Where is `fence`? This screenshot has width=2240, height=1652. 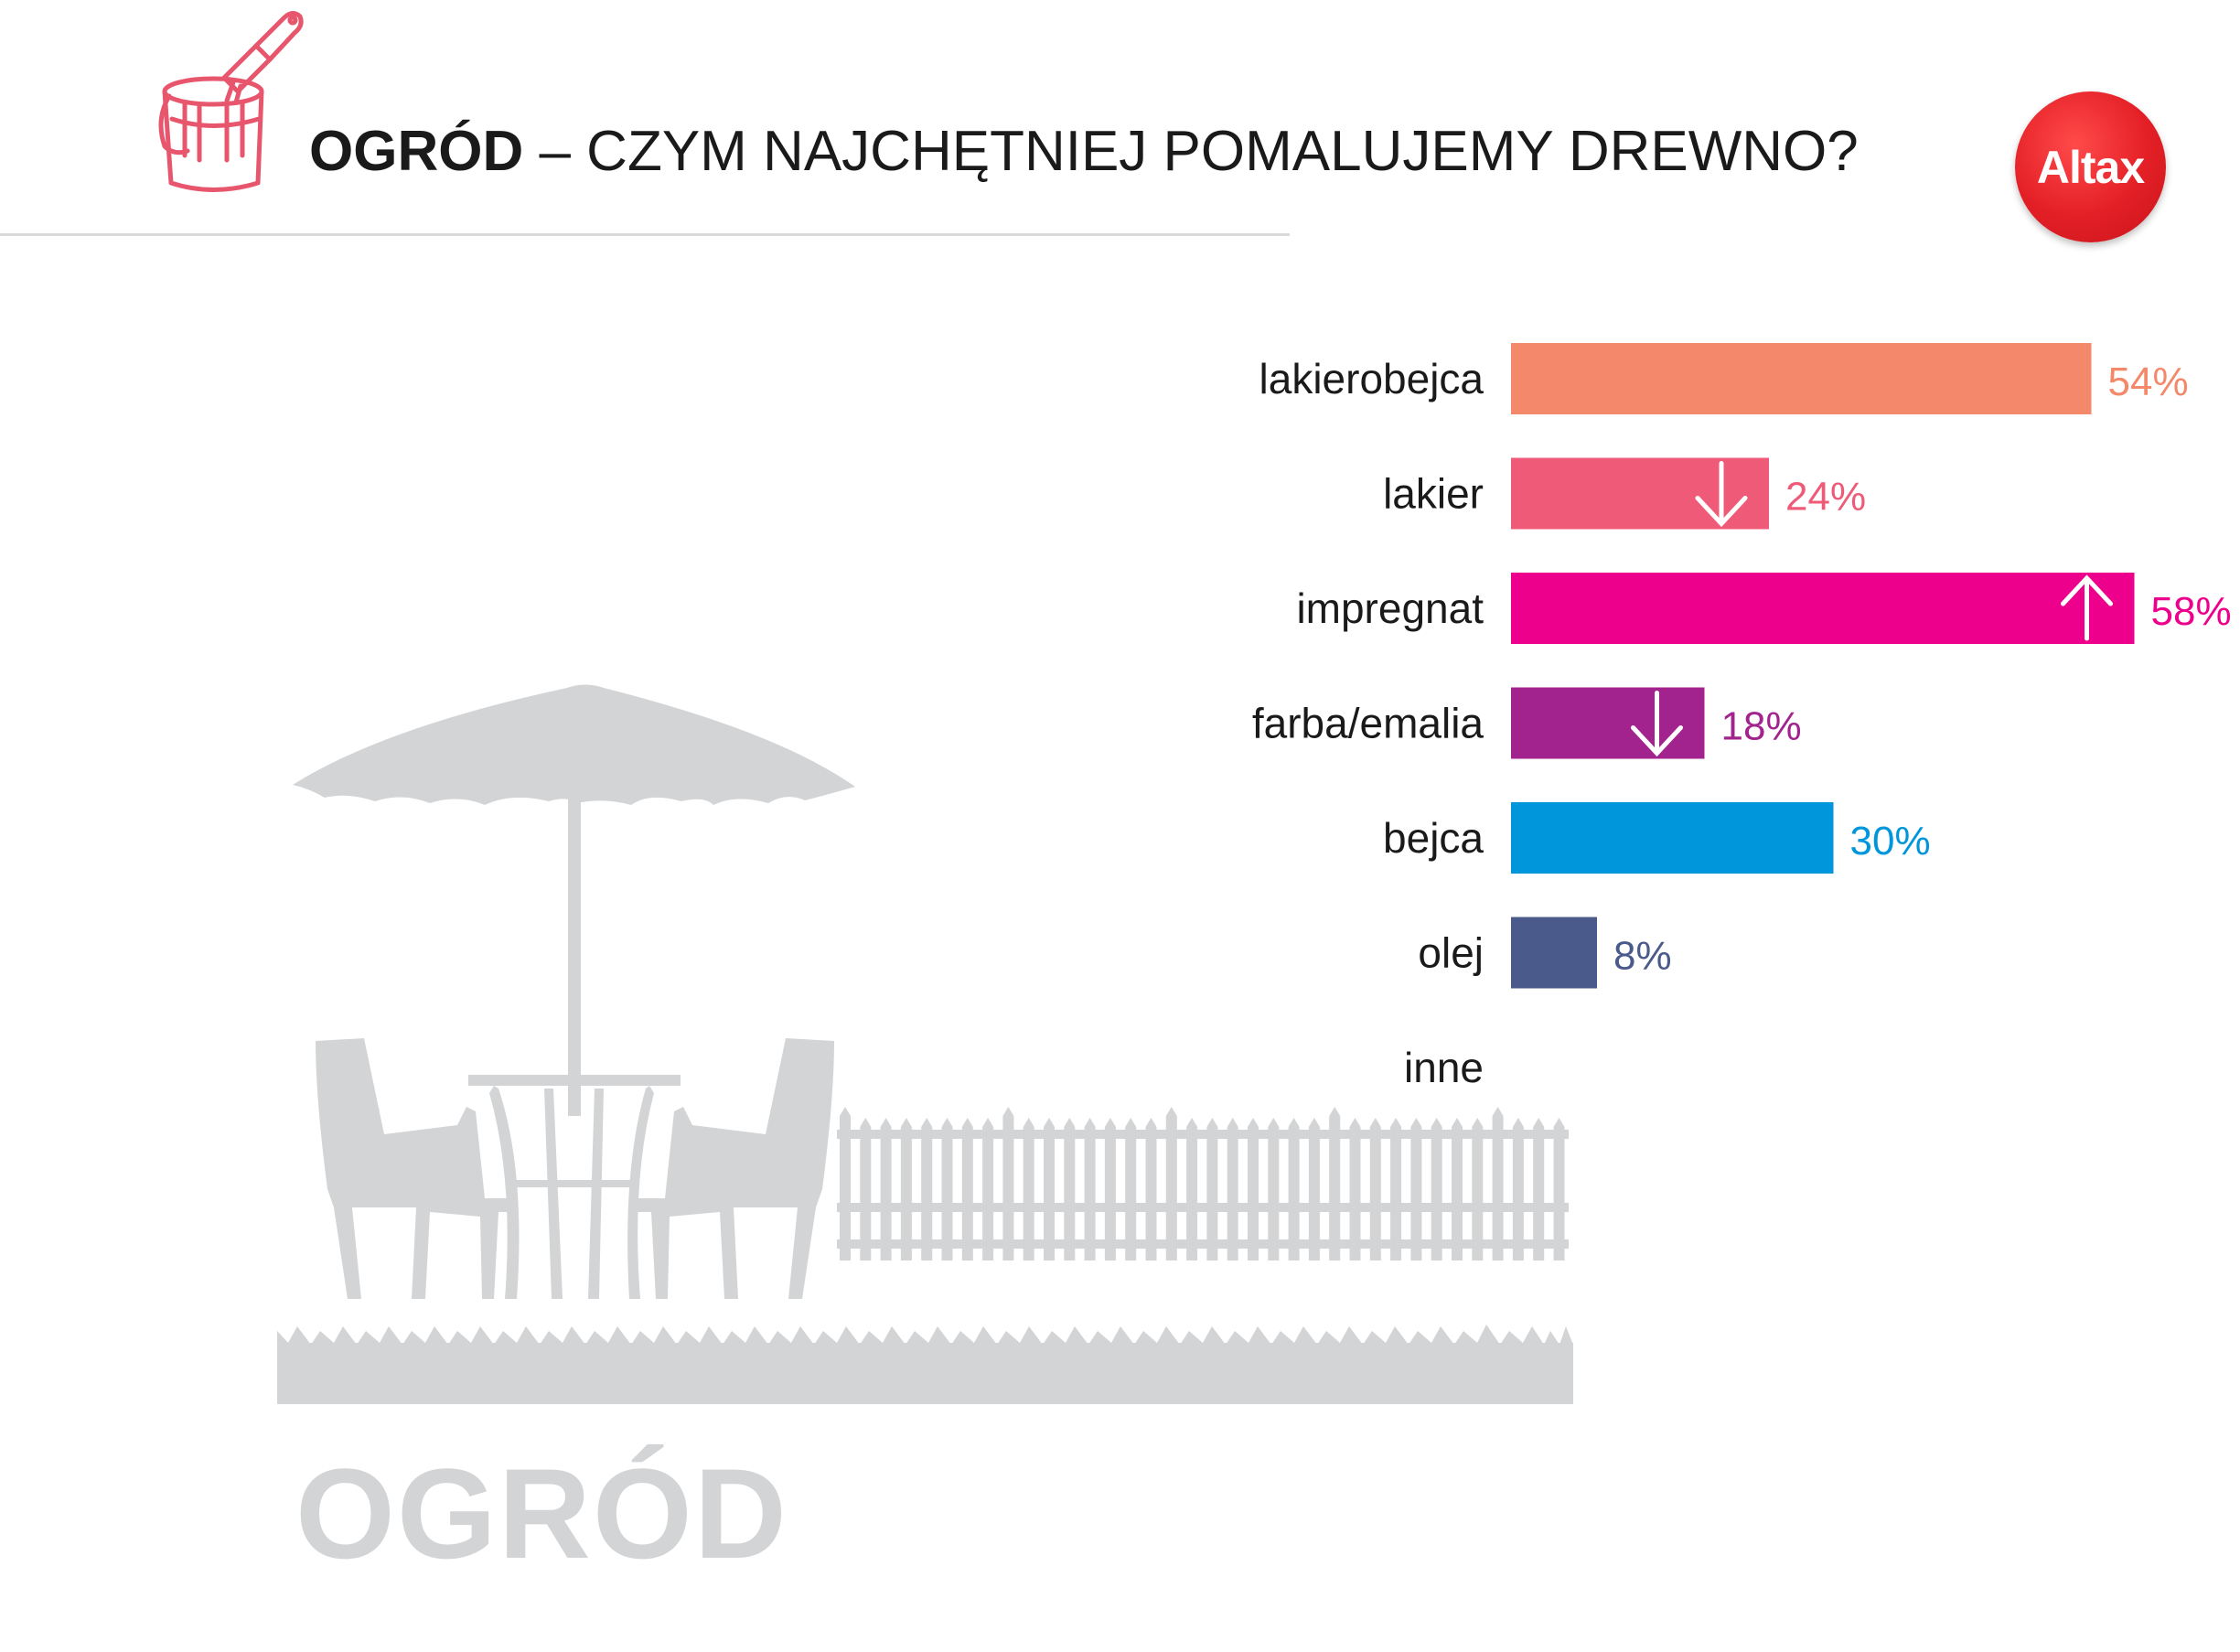
fence is located at coordinates (1203, 1183).